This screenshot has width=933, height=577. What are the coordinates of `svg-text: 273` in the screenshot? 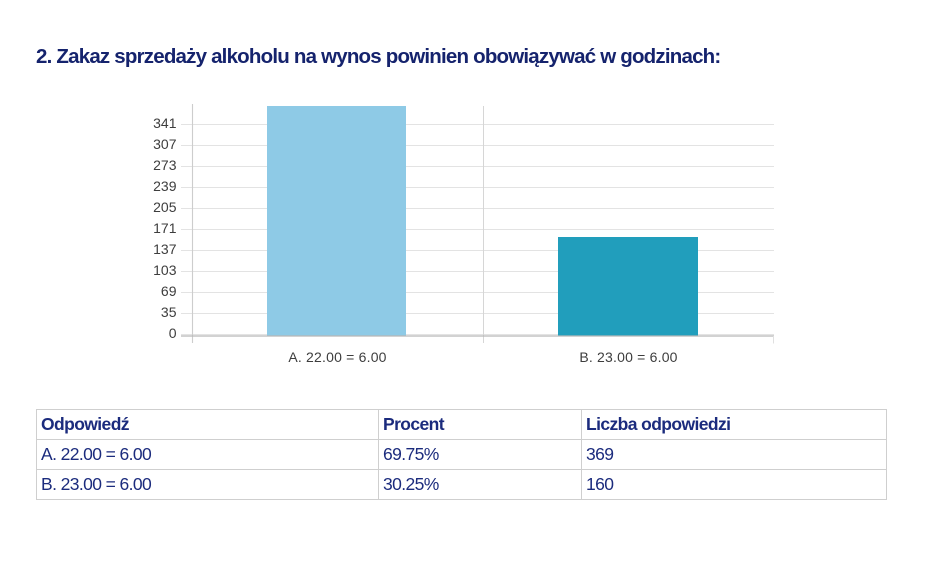 It's located at (165, 165).